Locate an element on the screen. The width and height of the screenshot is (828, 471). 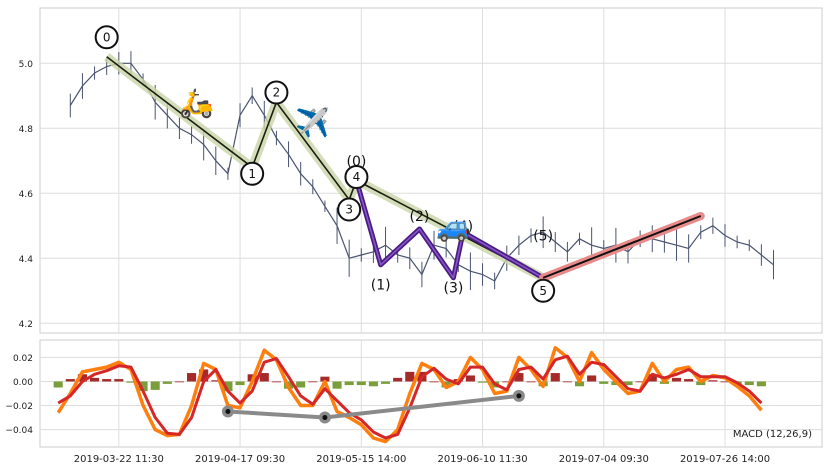
major-wave-label: 5 is located at coordinates (543, 291).